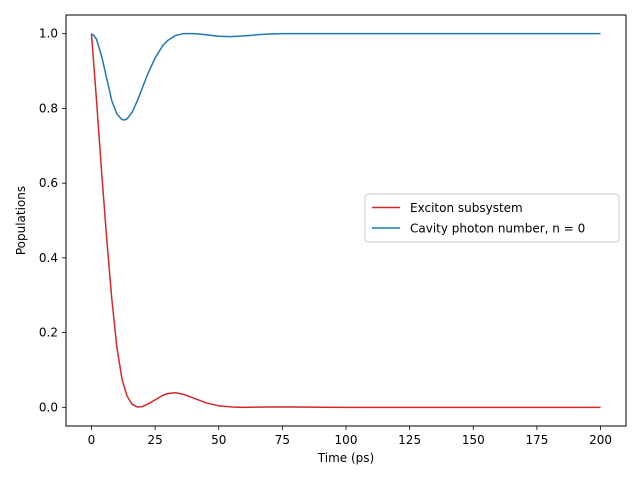 This screenshot has height=480, width=640. Describe the element at coordinates (346, 440) in the screenshot. I see `x-tick-label: 100` at that location.